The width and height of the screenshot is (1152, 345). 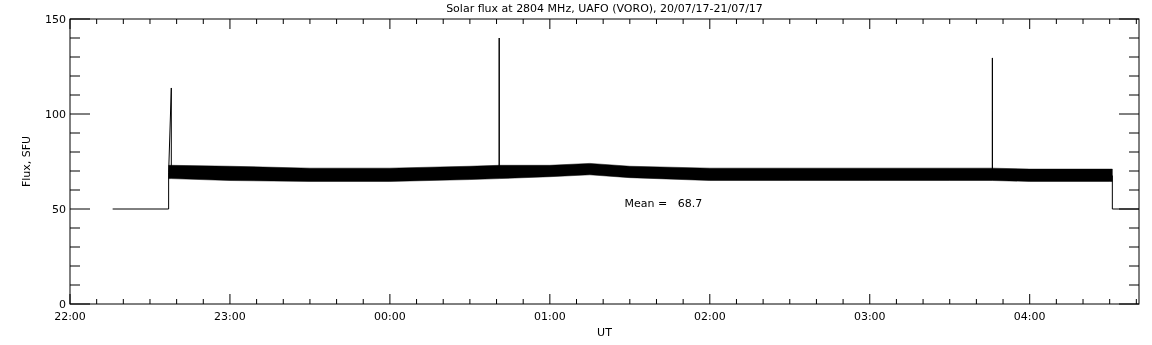 I want to click on x-axis-title: UT, so click(x=605, y=332).